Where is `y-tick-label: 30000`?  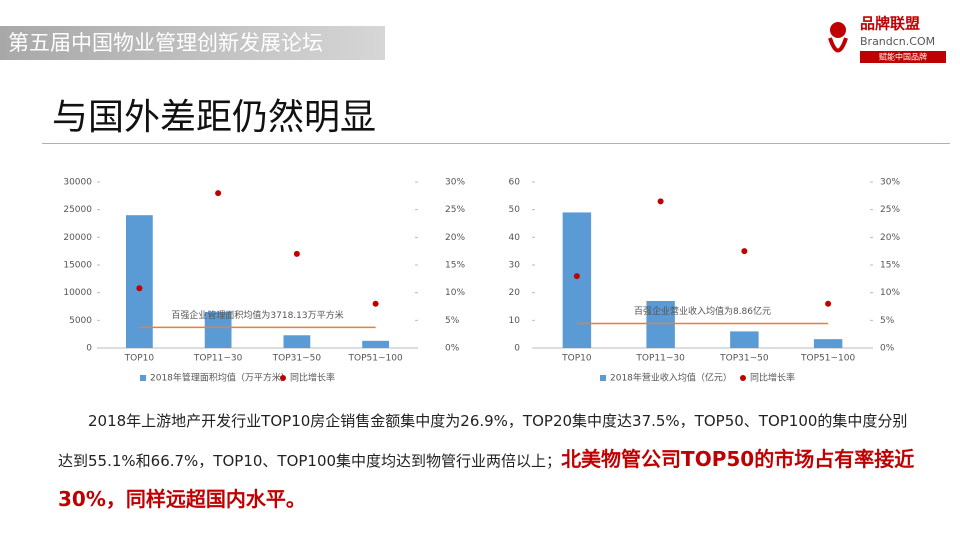
y-tick-label: 30000 is located at coordinates (77, 183).